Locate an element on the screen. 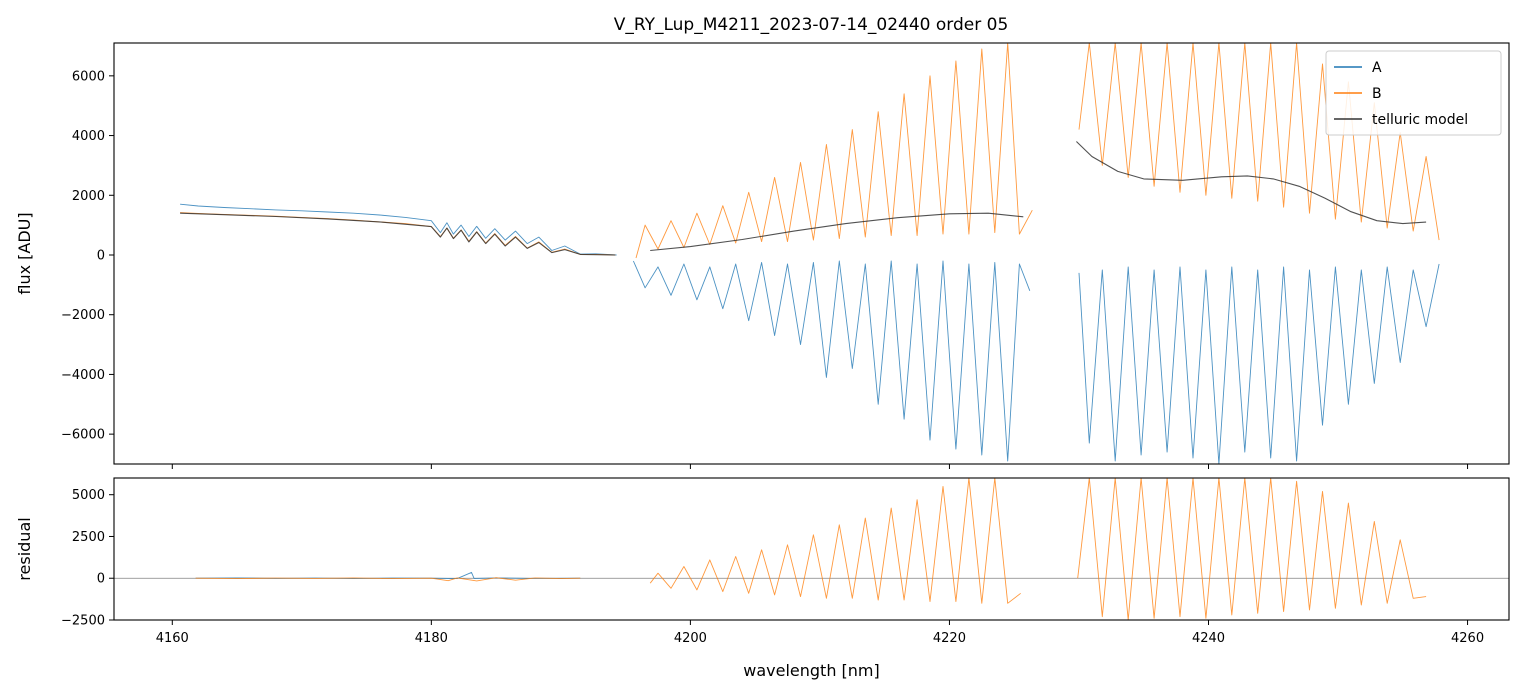 The width and height of the screenshot is (1523, 696). residual-xtick-label-4160: 4160 is located at coordinates (172, 638).